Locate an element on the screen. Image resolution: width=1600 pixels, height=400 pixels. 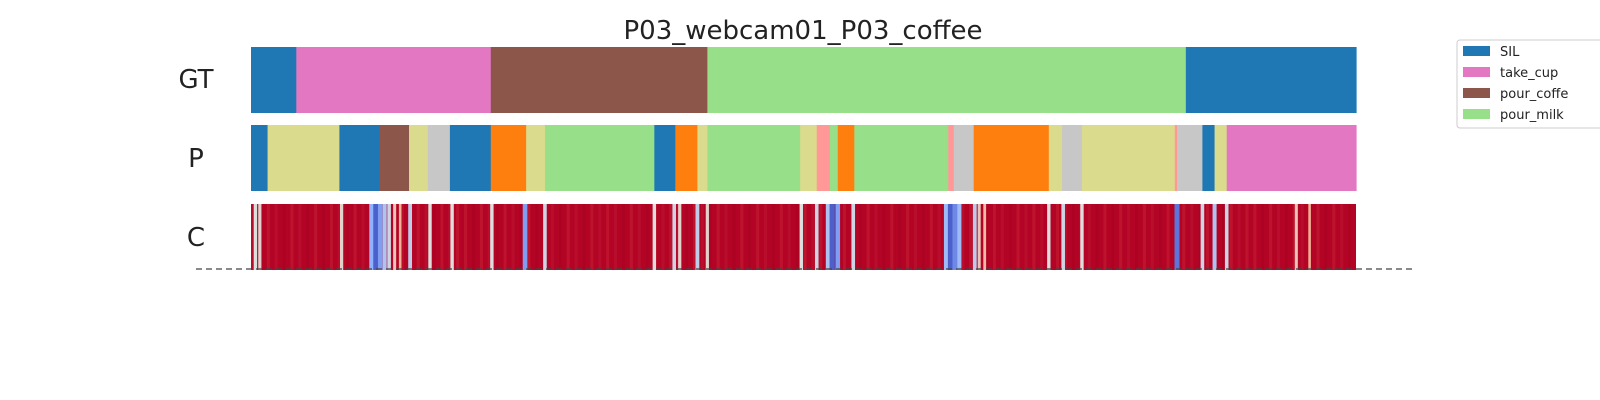
ground-truth-row is located at coordinates (804, 80).